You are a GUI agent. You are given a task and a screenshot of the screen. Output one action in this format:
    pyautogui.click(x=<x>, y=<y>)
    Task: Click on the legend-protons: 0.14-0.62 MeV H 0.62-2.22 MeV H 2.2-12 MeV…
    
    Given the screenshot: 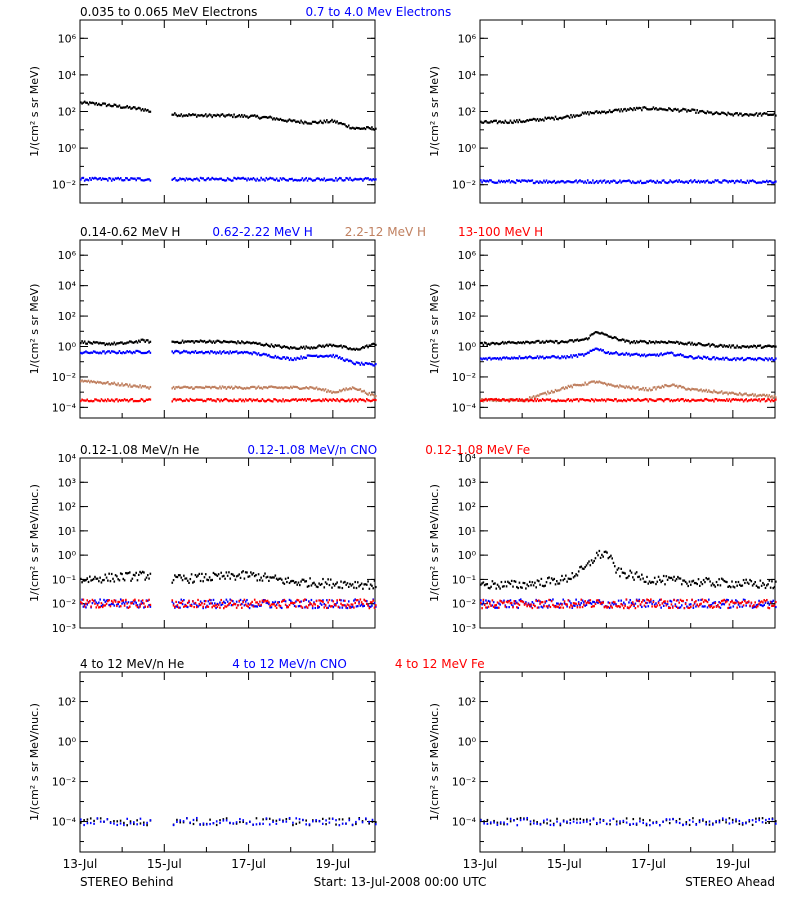 What is the action you would take?
    pyautogui.click(x=311, y=232)
    